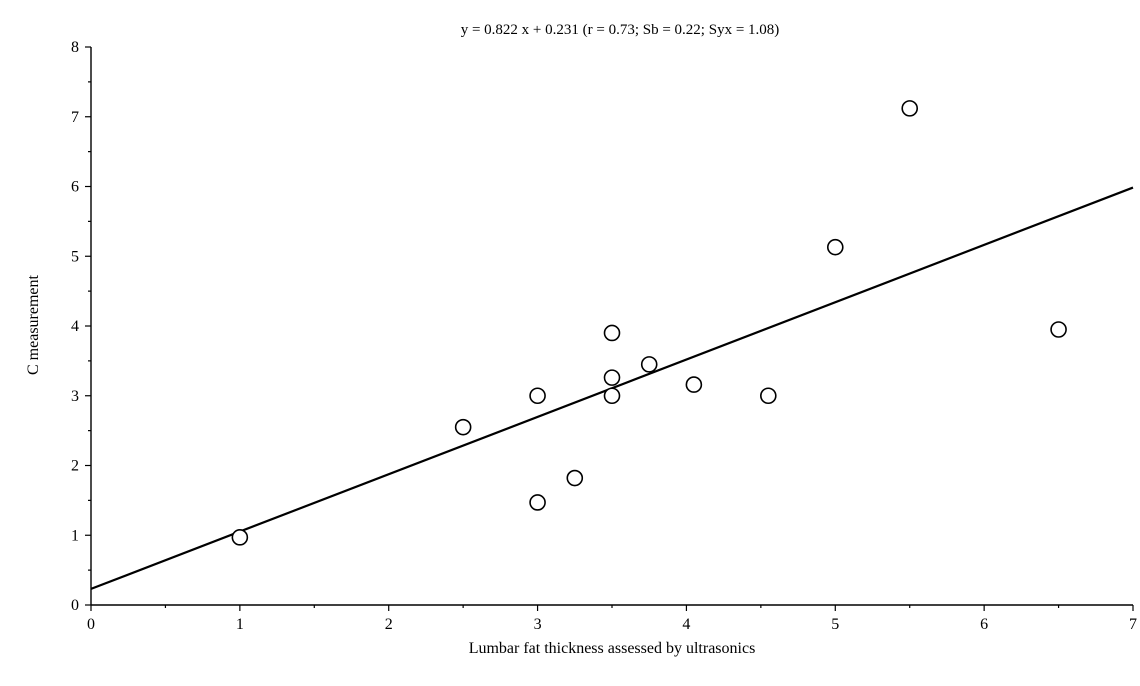 The width and height of the screenshot is (1140, 686). I want to click on y-axis-label: C measurement, so click(33, 324).